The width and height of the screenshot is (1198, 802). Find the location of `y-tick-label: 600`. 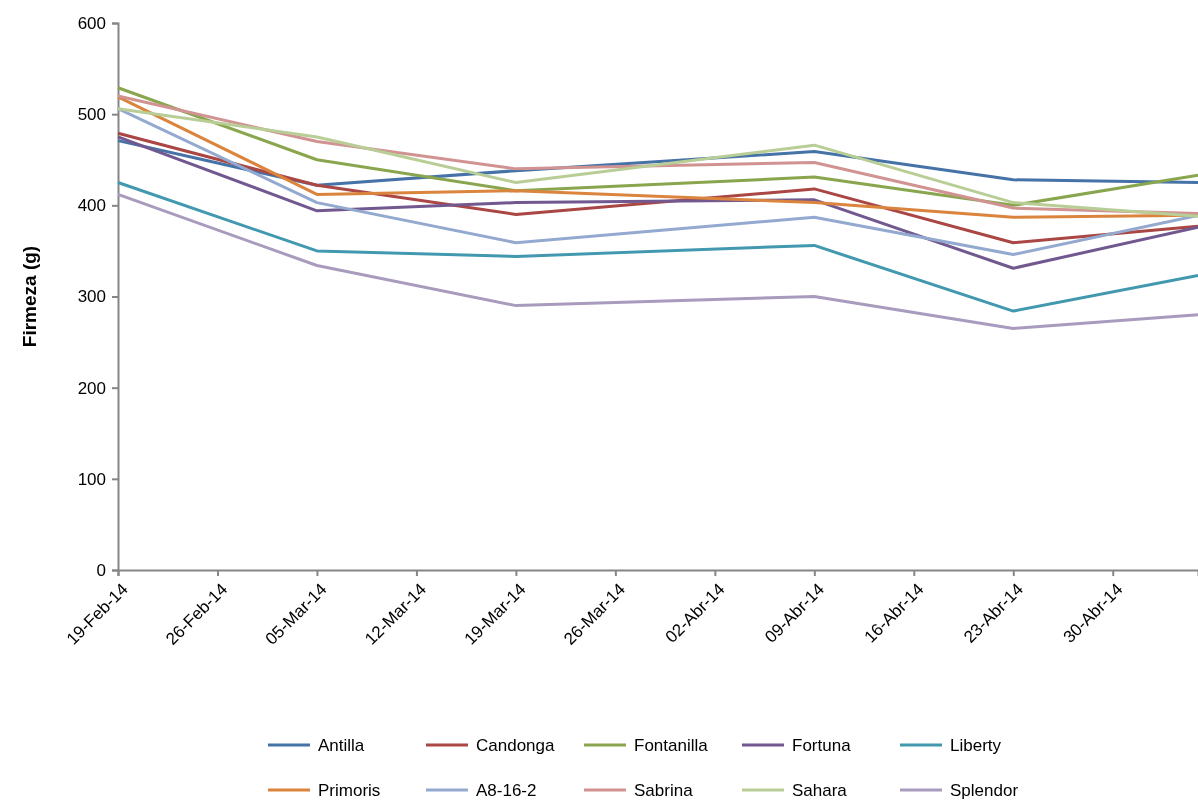

y-tick-label: 600 is located at coordinates (91, 23).